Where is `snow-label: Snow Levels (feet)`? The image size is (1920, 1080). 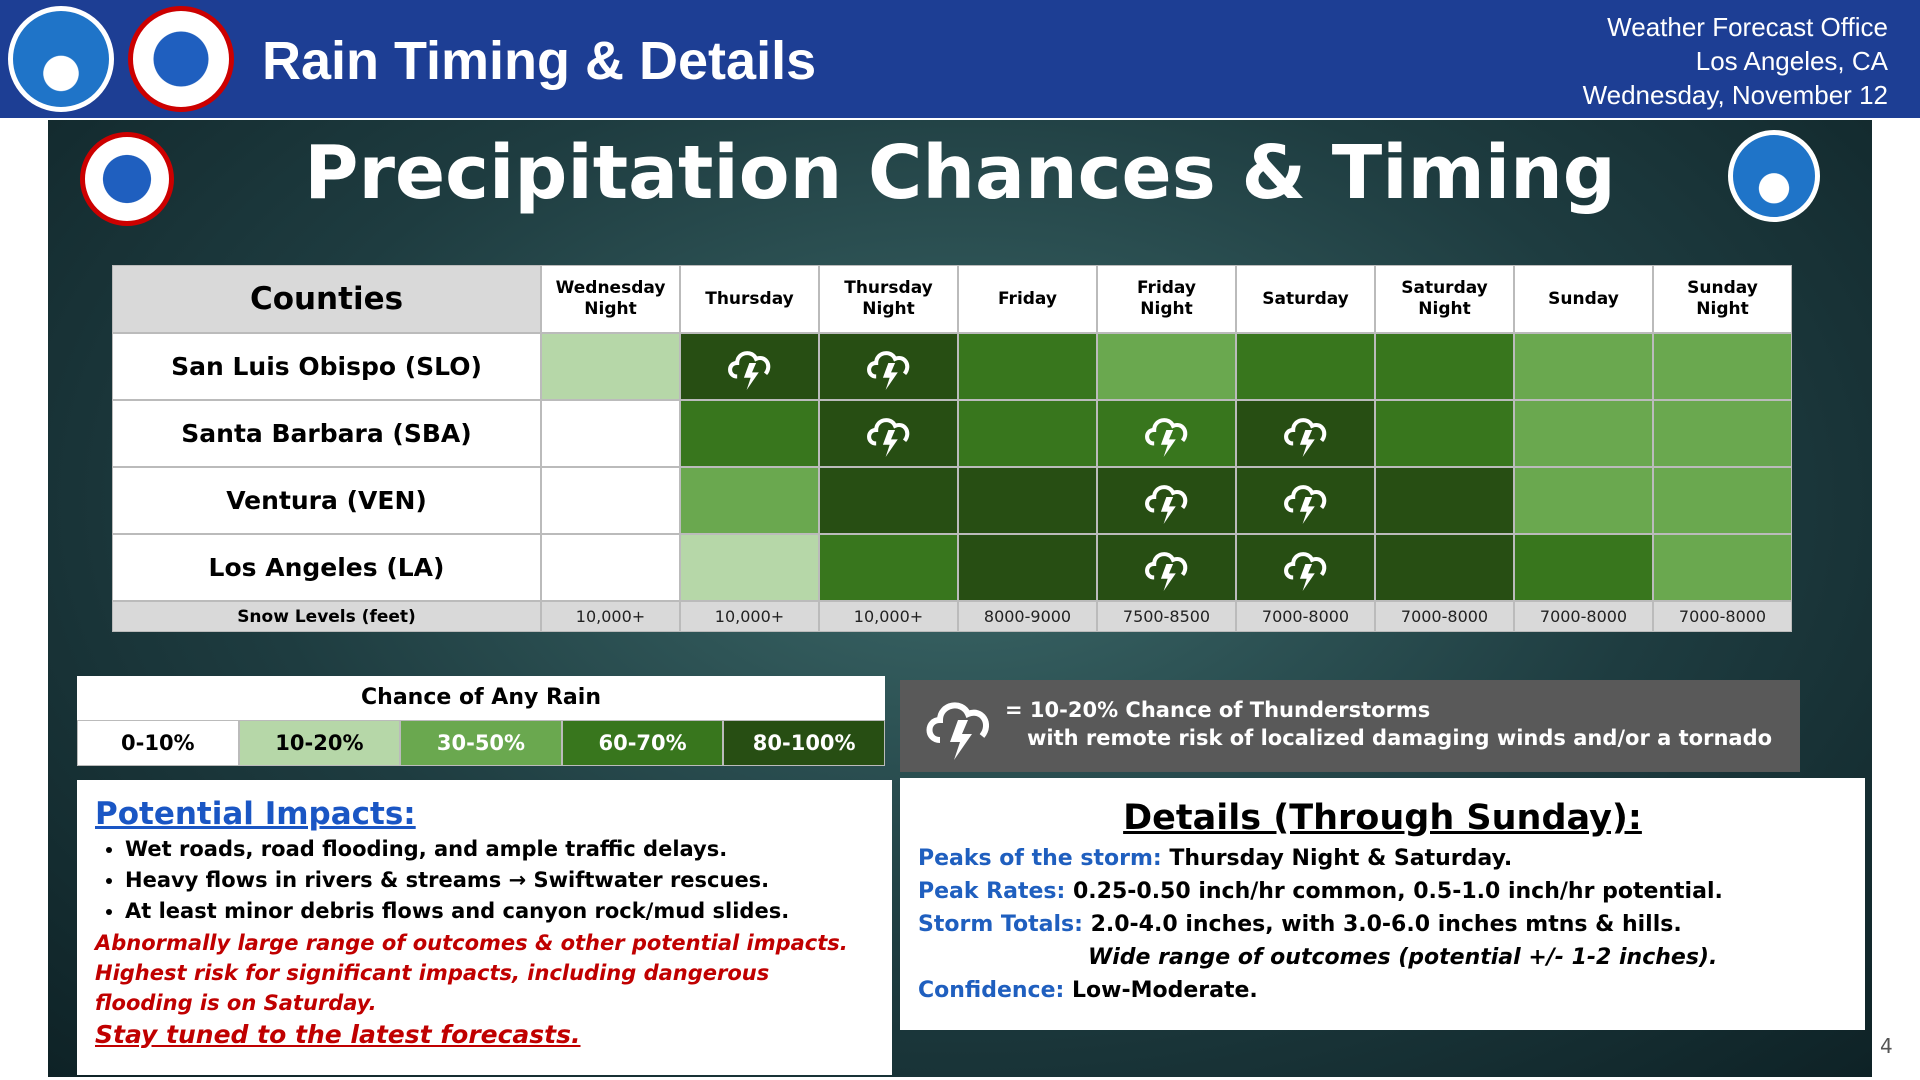 snow-label: Snow Levels (feet) is located at coordinates (326, 616).